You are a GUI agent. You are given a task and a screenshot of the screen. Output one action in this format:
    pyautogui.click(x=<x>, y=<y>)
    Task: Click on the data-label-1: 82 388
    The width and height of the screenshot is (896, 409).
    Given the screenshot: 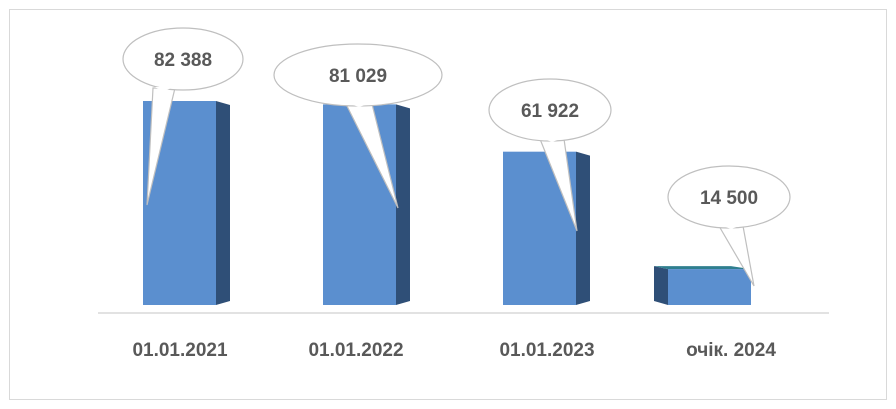 What is the action you would take?
    pyautogui.click(x=183, y=60)
    